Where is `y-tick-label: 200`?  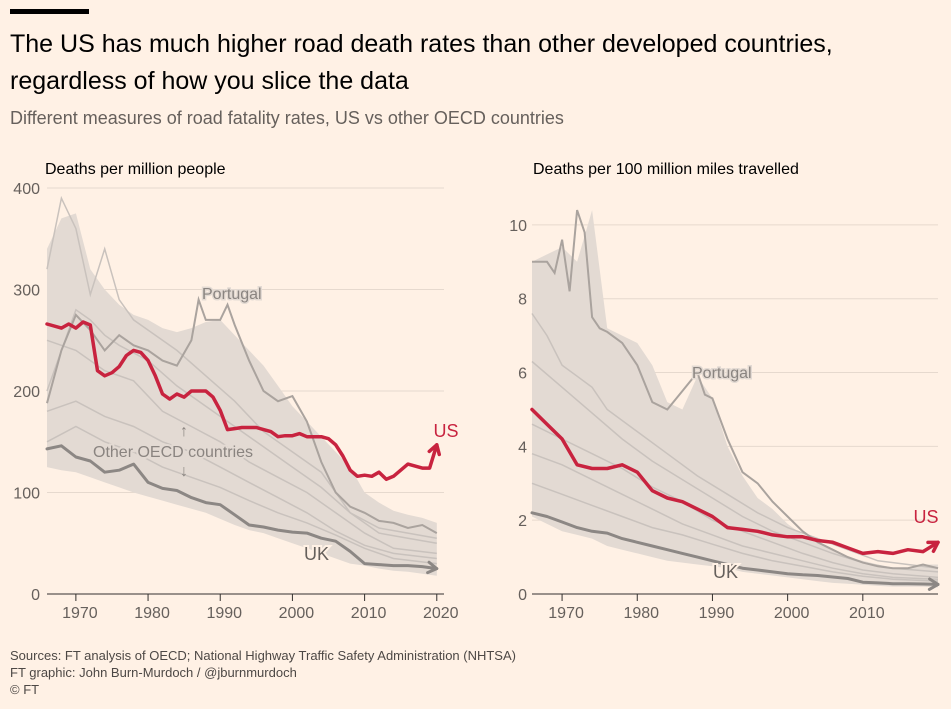 y-tick-label: 200 is located at coordinates (26, 392).